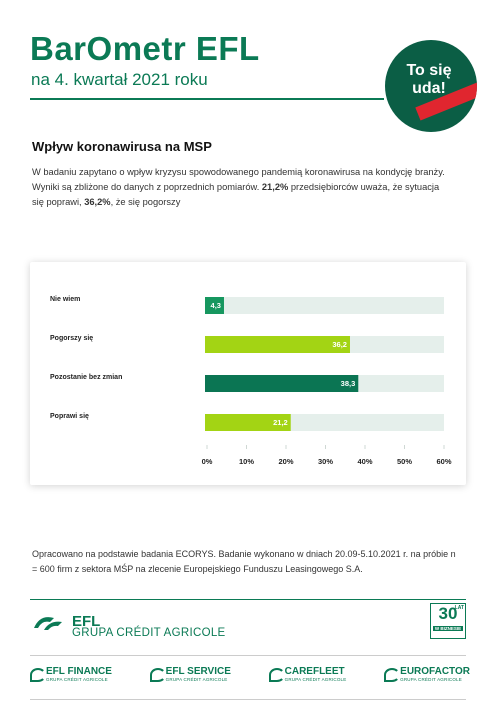 The height and width of the screenshot is (717, 500). What do you see at coordinates (119, 79) in the screenshot?
I see `subtitle: na 4. kwartał 2021 roku` at bounding box center [119, 79].